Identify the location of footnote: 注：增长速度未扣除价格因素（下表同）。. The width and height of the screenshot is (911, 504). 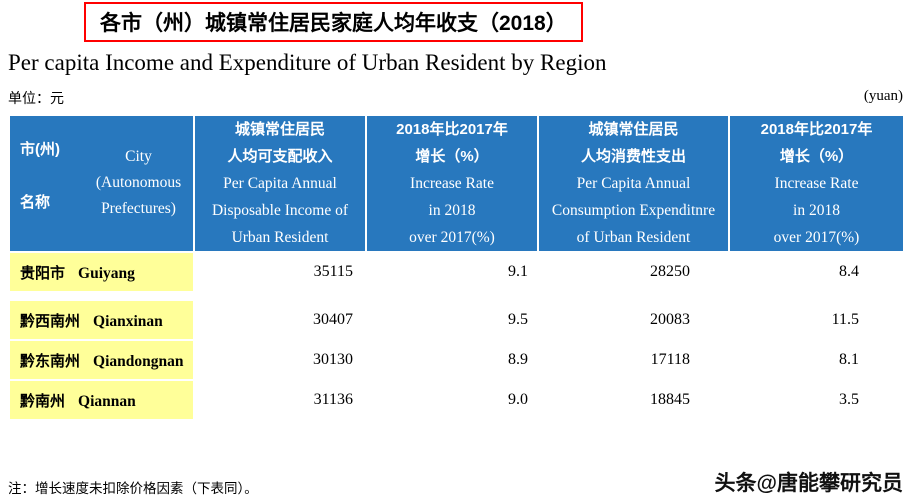
(133, 488).